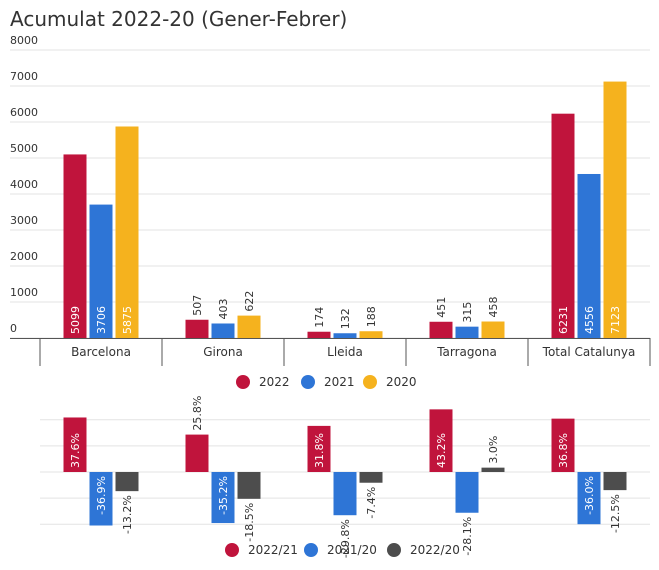 Image resolution: width=659 pixels, height=570 pixels. Describe the element at coordinates (197, 413) in the screenshot. I see `data-label: 25.8%` at that location.